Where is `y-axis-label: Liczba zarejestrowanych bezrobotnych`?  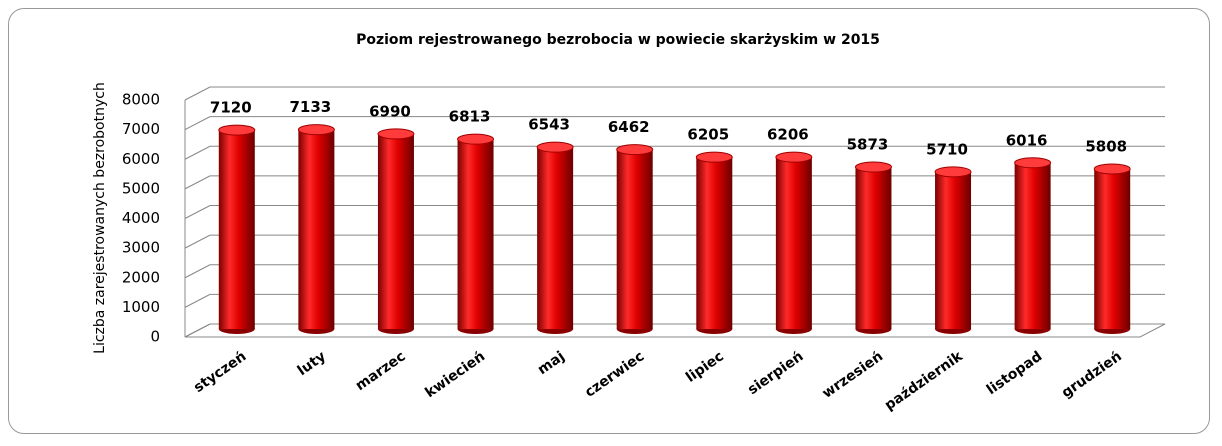 y-axis-label: Liczba zarejestrowanych bezrobotnych is located at coordinates (100, 218).